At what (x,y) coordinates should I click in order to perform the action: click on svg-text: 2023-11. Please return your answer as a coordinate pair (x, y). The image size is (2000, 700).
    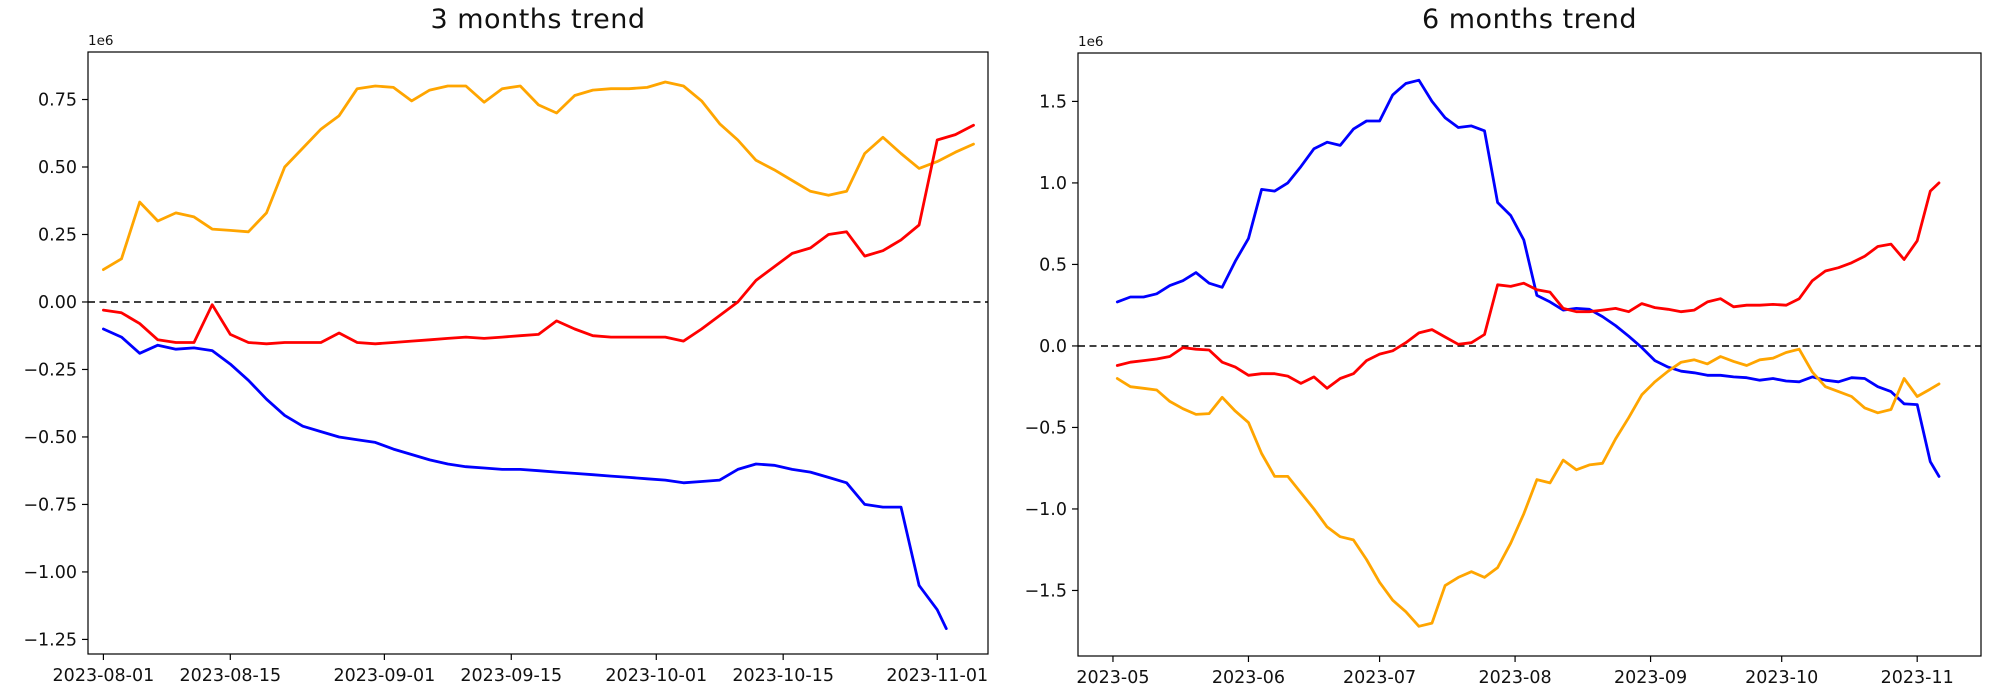
    Looking at the image, I should click on (1917, 678).